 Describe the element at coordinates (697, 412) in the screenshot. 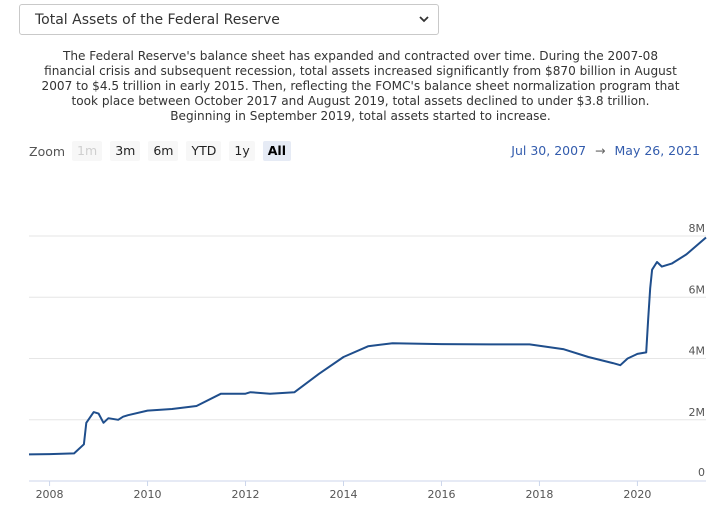

I see `y-tick-label: 2M` at that location.